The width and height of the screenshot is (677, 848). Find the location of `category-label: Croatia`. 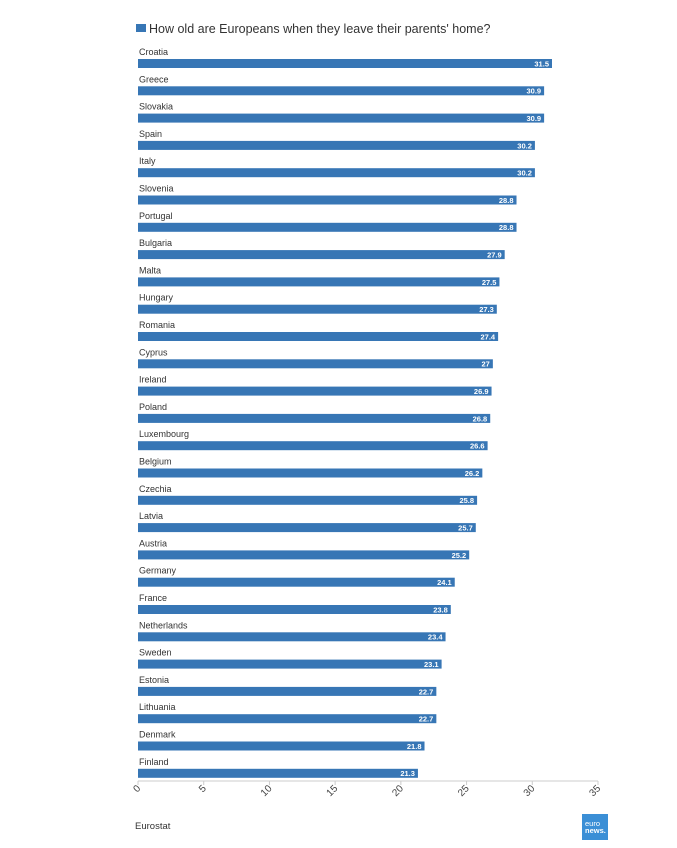

category-label: Croatia is located at coordinates (153, 52).